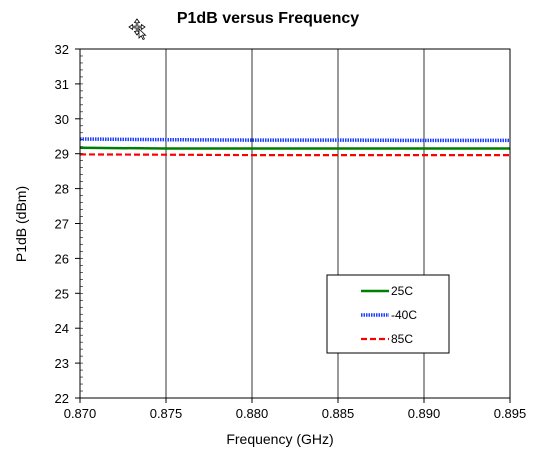 The image size is (536, 449). Describe the element at coordinates (80, 413) in the screenshot. I see `x-tick-label: 0.870` at that location.